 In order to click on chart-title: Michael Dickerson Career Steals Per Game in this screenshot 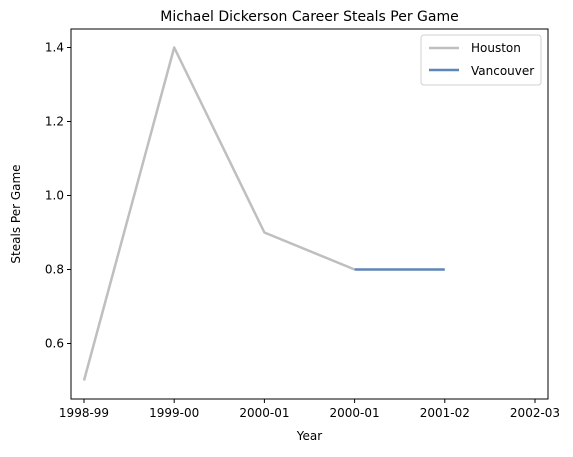, I will do `click(309, 17)`.